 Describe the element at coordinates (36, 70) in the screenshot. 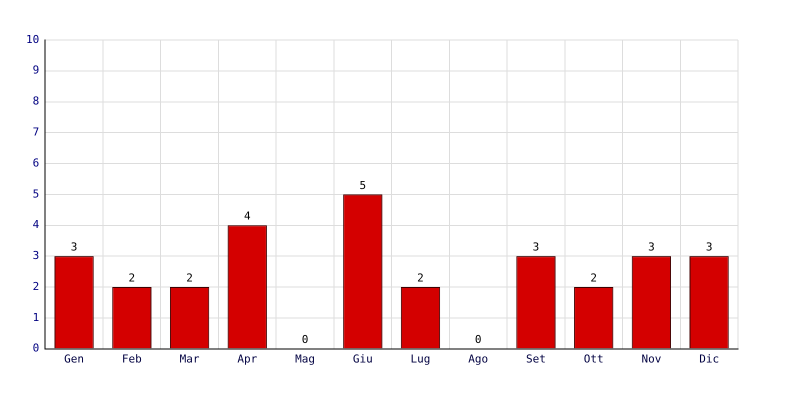

I see `y-tick-label: 9` at that location.